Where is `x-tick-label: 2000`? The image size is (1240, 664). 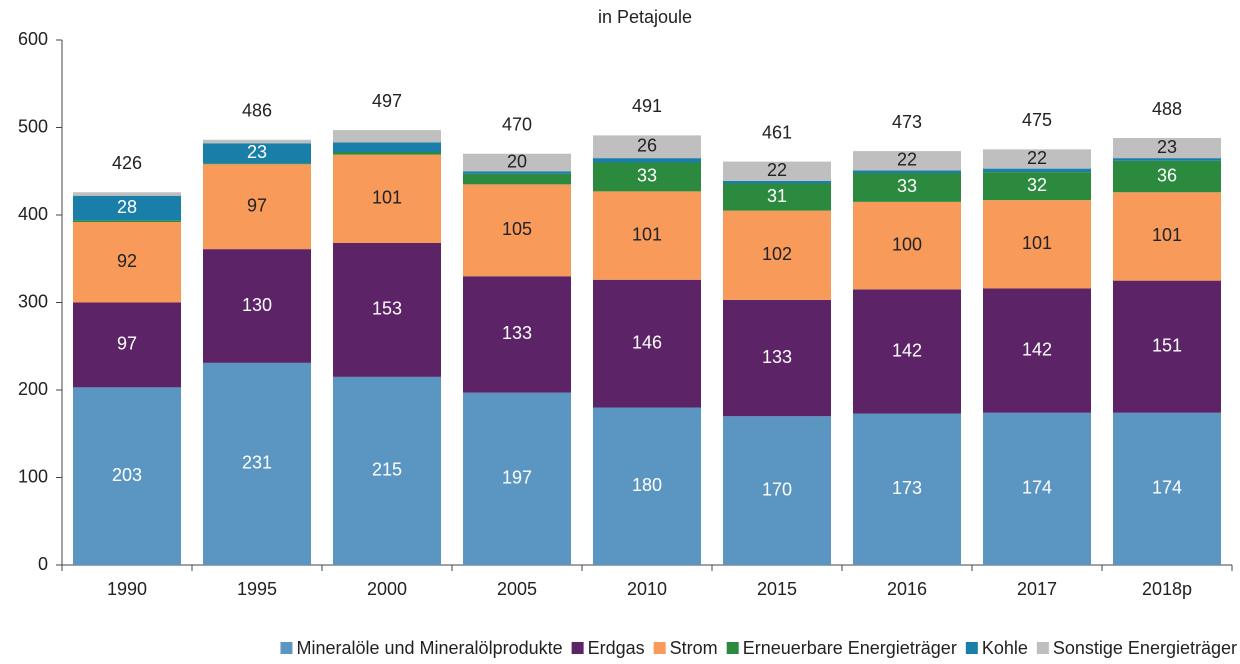
x-tick-label: 2000 is located at coordinates (387, 589).